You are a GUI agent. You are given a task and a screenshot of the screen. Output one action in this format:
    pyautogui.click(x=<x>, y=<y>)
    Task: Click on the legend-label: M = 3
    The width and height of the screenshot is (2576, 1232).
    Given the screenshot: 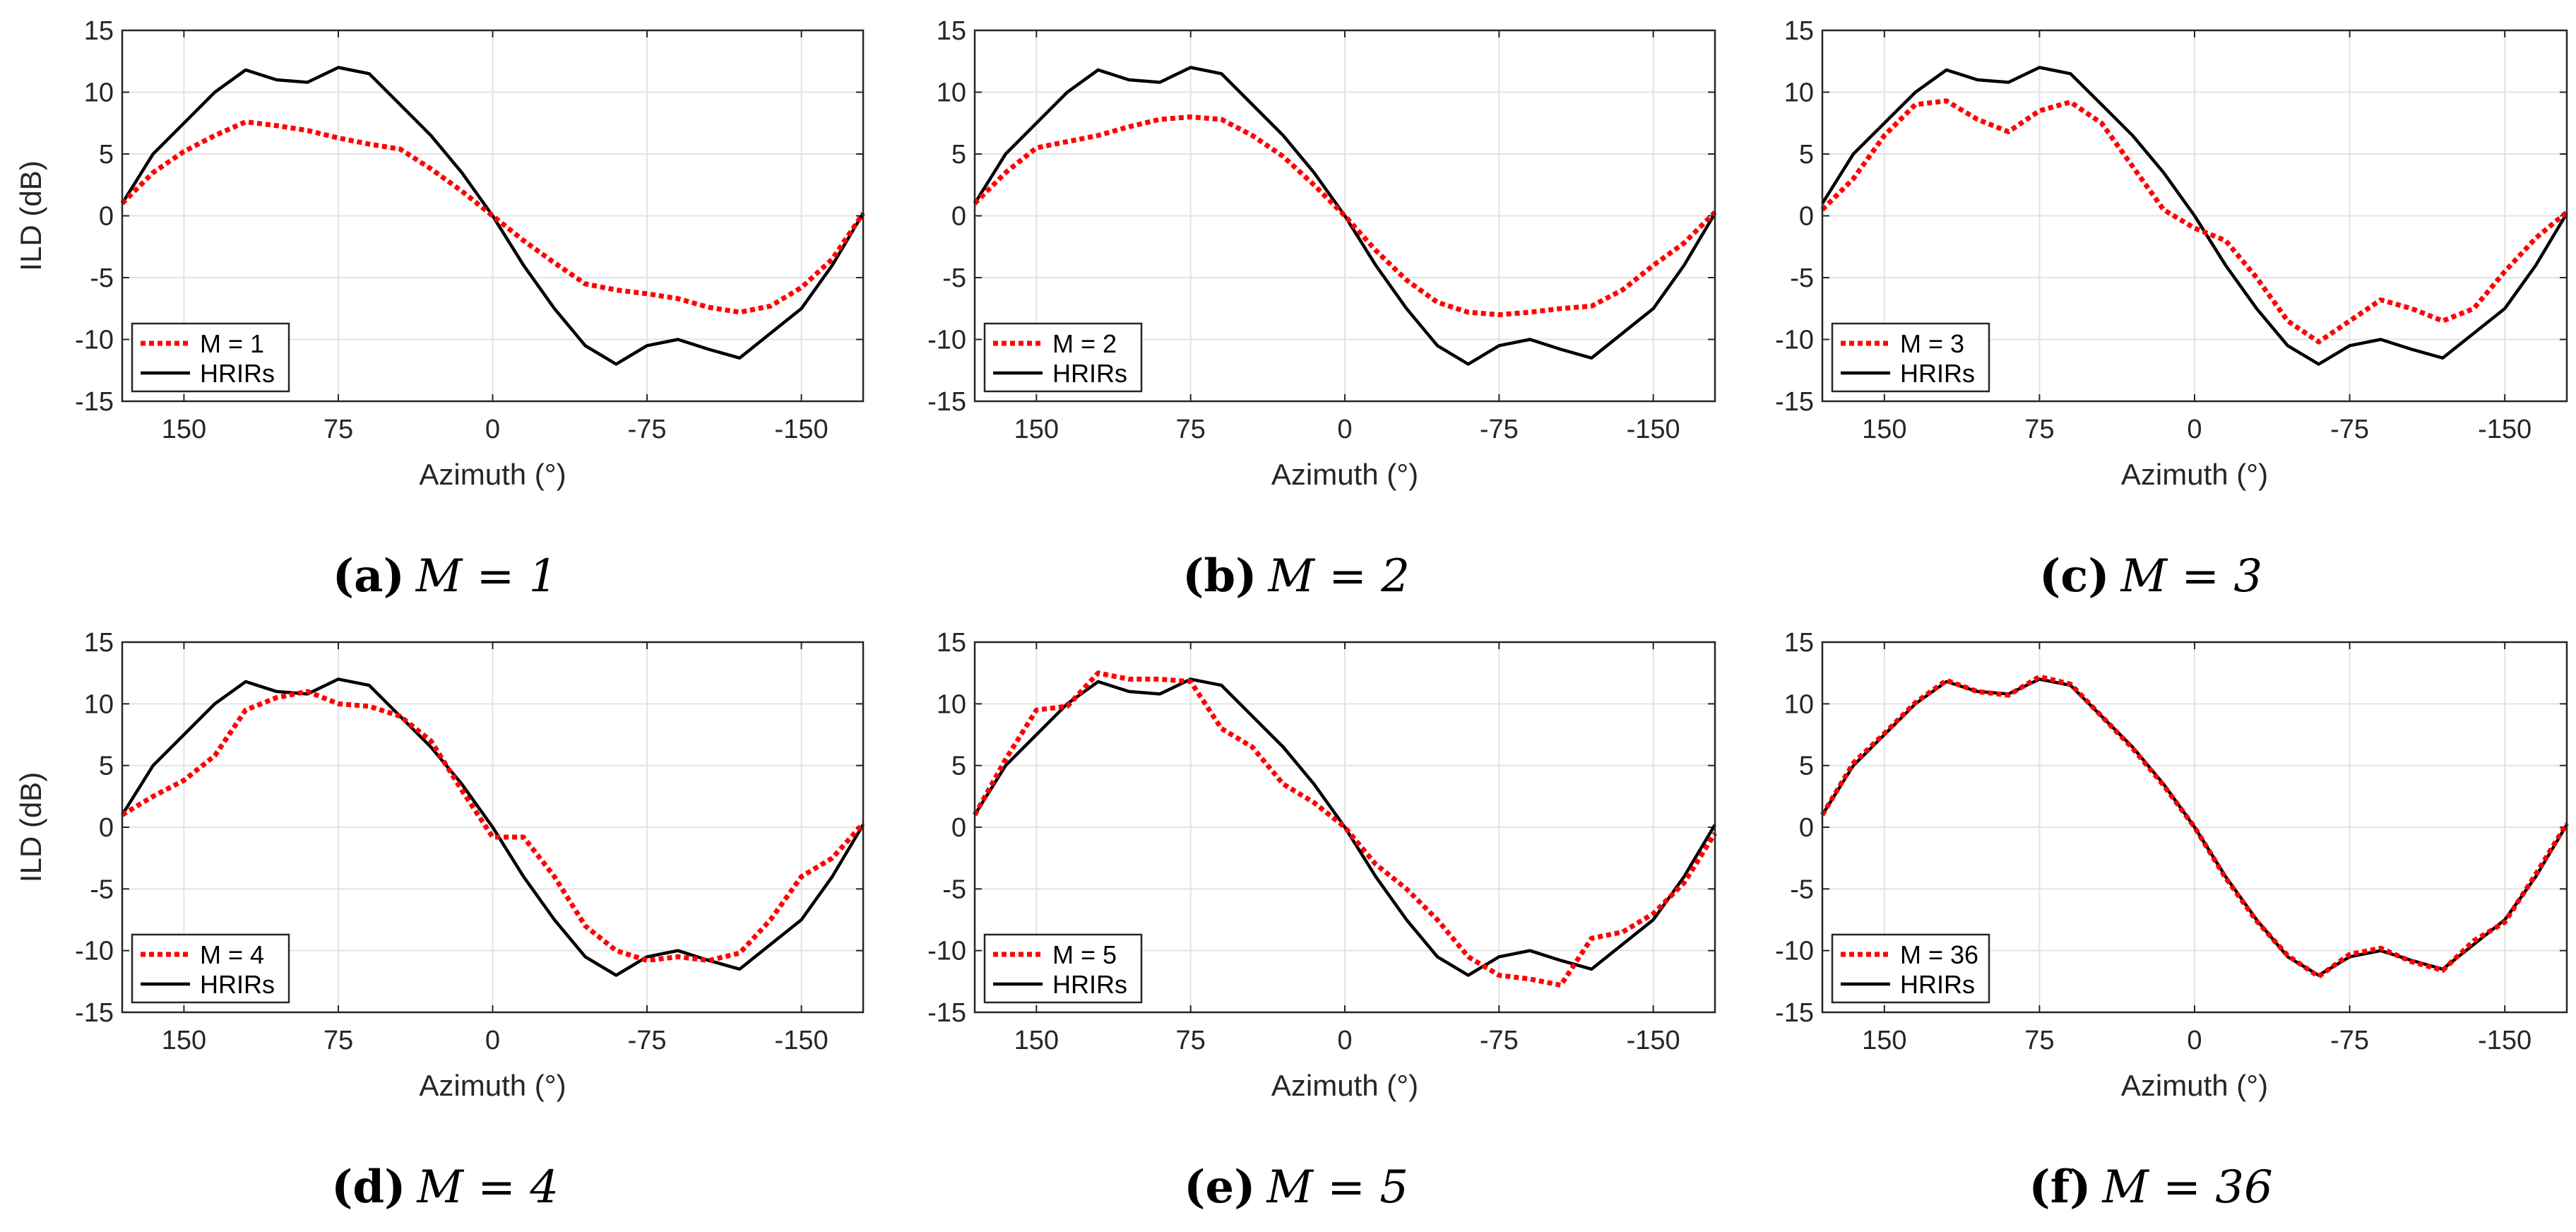 What is the action you would take?
    pyautogui.click(x=1932, y=343)
    